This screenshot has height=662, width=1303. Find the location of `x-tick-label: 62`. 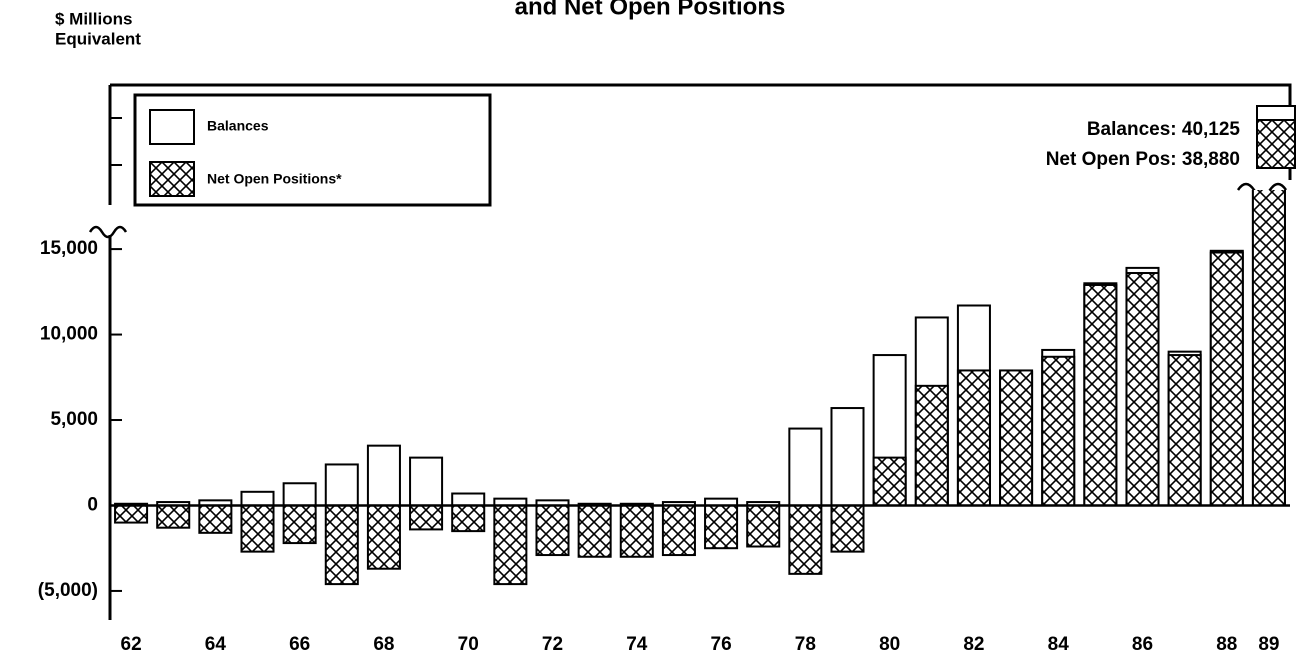

x-tick-label: 62 is located at coordinates (131, 644).